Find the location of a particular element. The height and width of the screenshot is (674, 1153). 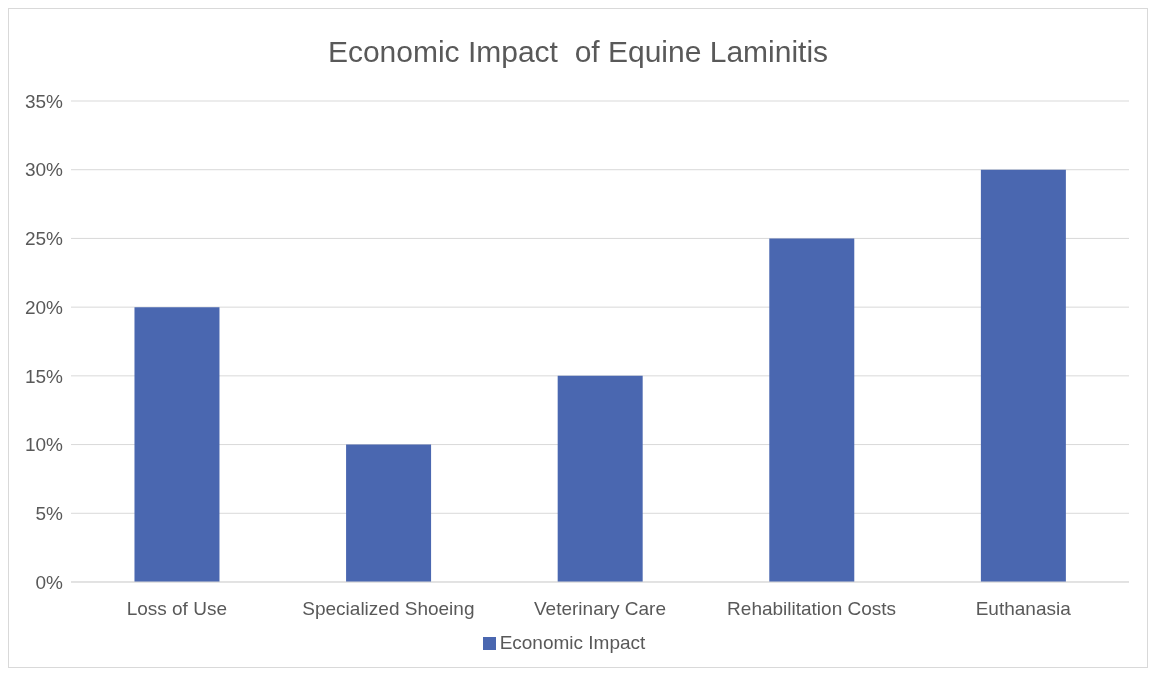

y-tick-label: 10% is located at coordinates (44, 445).